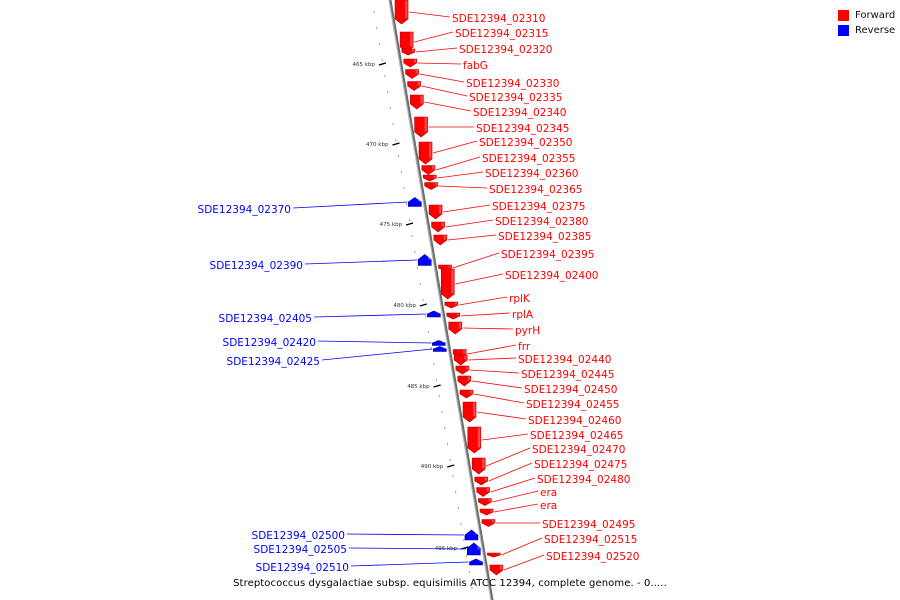  What do you see at coordinates (525, 143) in the screenshot?
I see `gene-label: SDE12394_02350` at bounding box center [525, 143].